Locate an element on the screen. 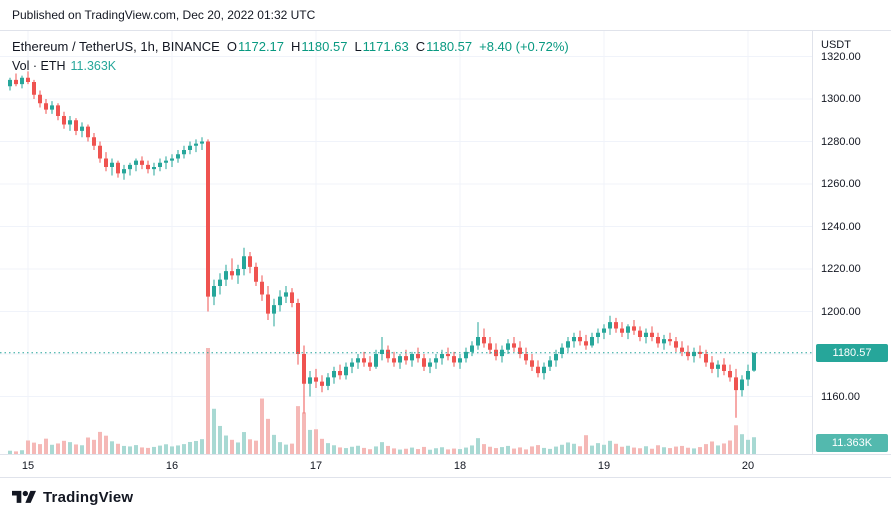  time-tick: 15 is located at coordinates (28, 466).